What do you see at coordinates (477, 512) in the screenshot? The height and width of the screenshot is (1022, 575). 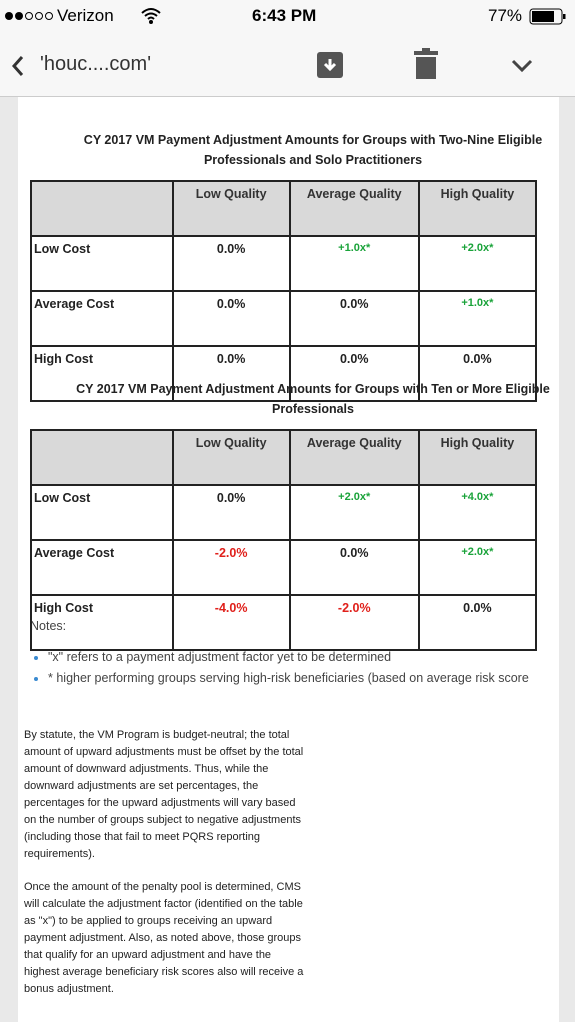 I see `cell-value: +4.0x*` at bounding box center [477, 512].